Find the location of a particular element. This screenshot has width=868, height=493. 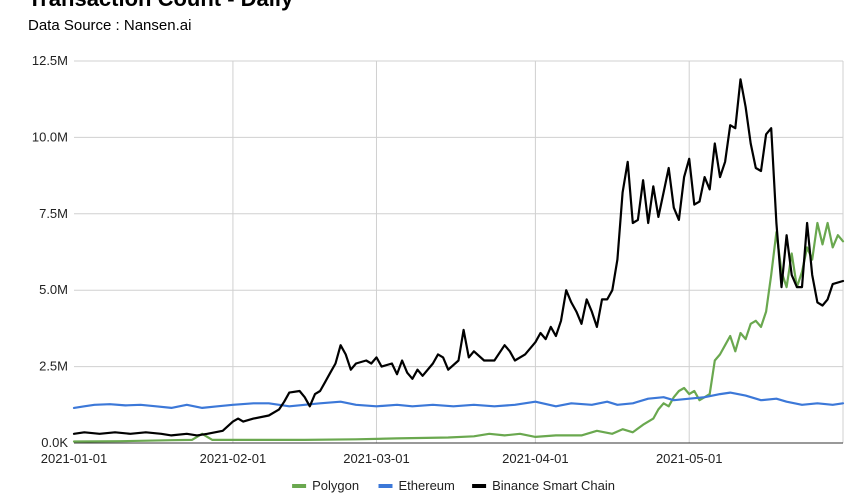

legend-label-polygon: Polygon is located at coordinates (335, 485).